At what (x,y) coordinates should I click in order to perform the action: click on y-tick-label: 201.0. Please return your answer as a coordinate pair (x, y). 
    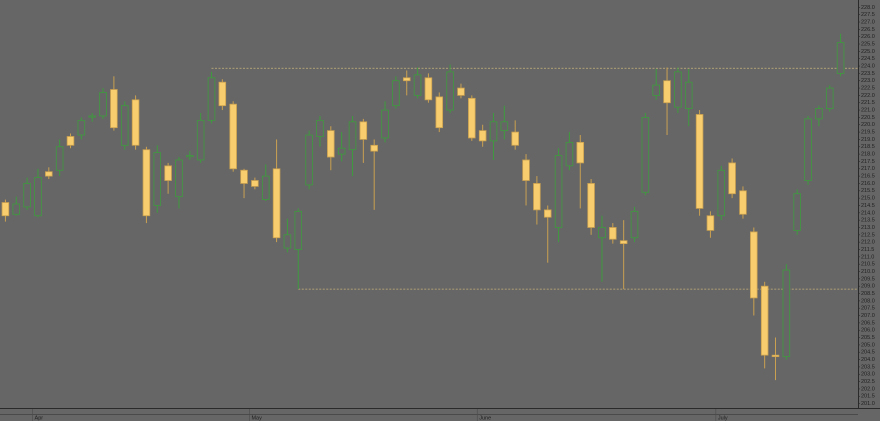
    Looking at the image, I should click on (868, 404).